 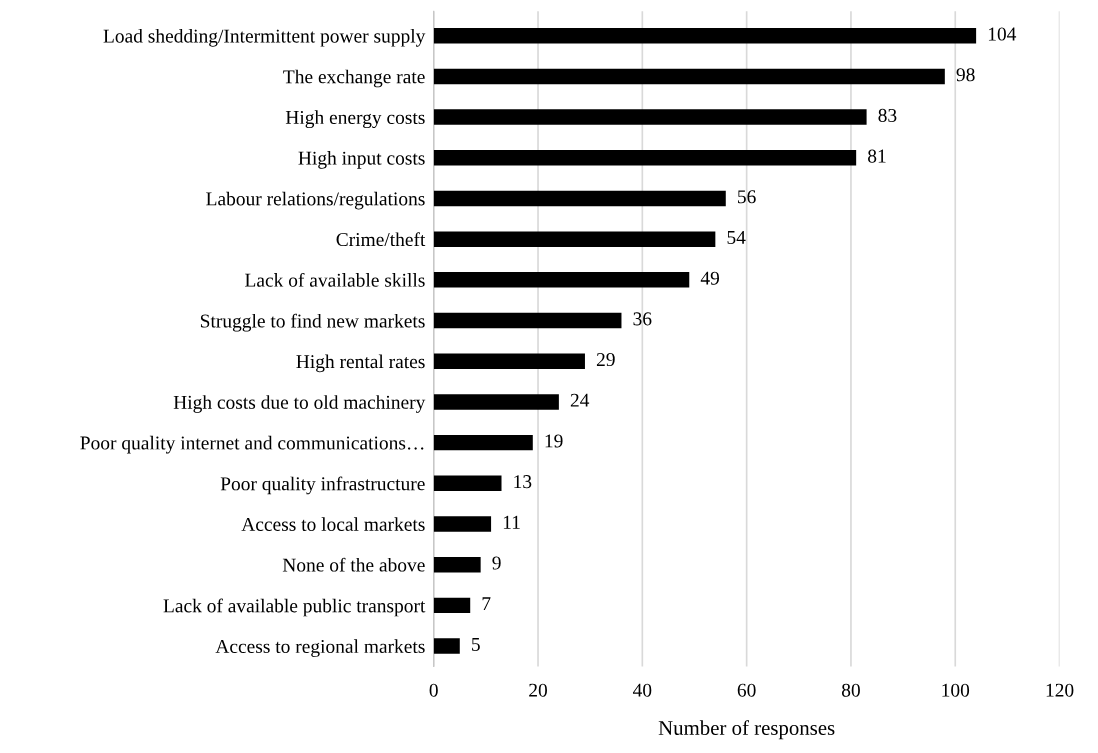 I want to click on data-label: 29, so click(x=605, y=360).